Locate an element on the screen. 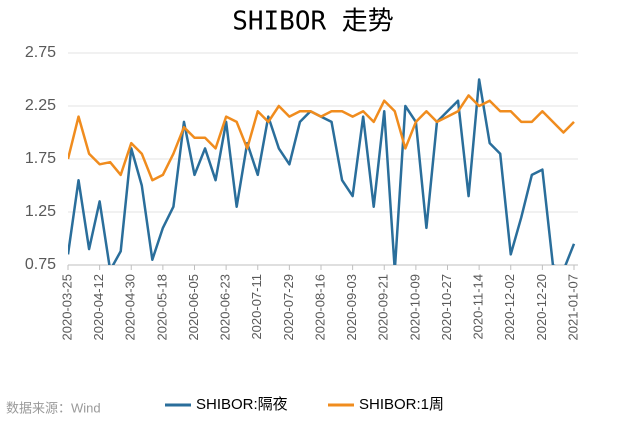  chart-title: SHIBOR 走势 is located at coordinates (313, 22).